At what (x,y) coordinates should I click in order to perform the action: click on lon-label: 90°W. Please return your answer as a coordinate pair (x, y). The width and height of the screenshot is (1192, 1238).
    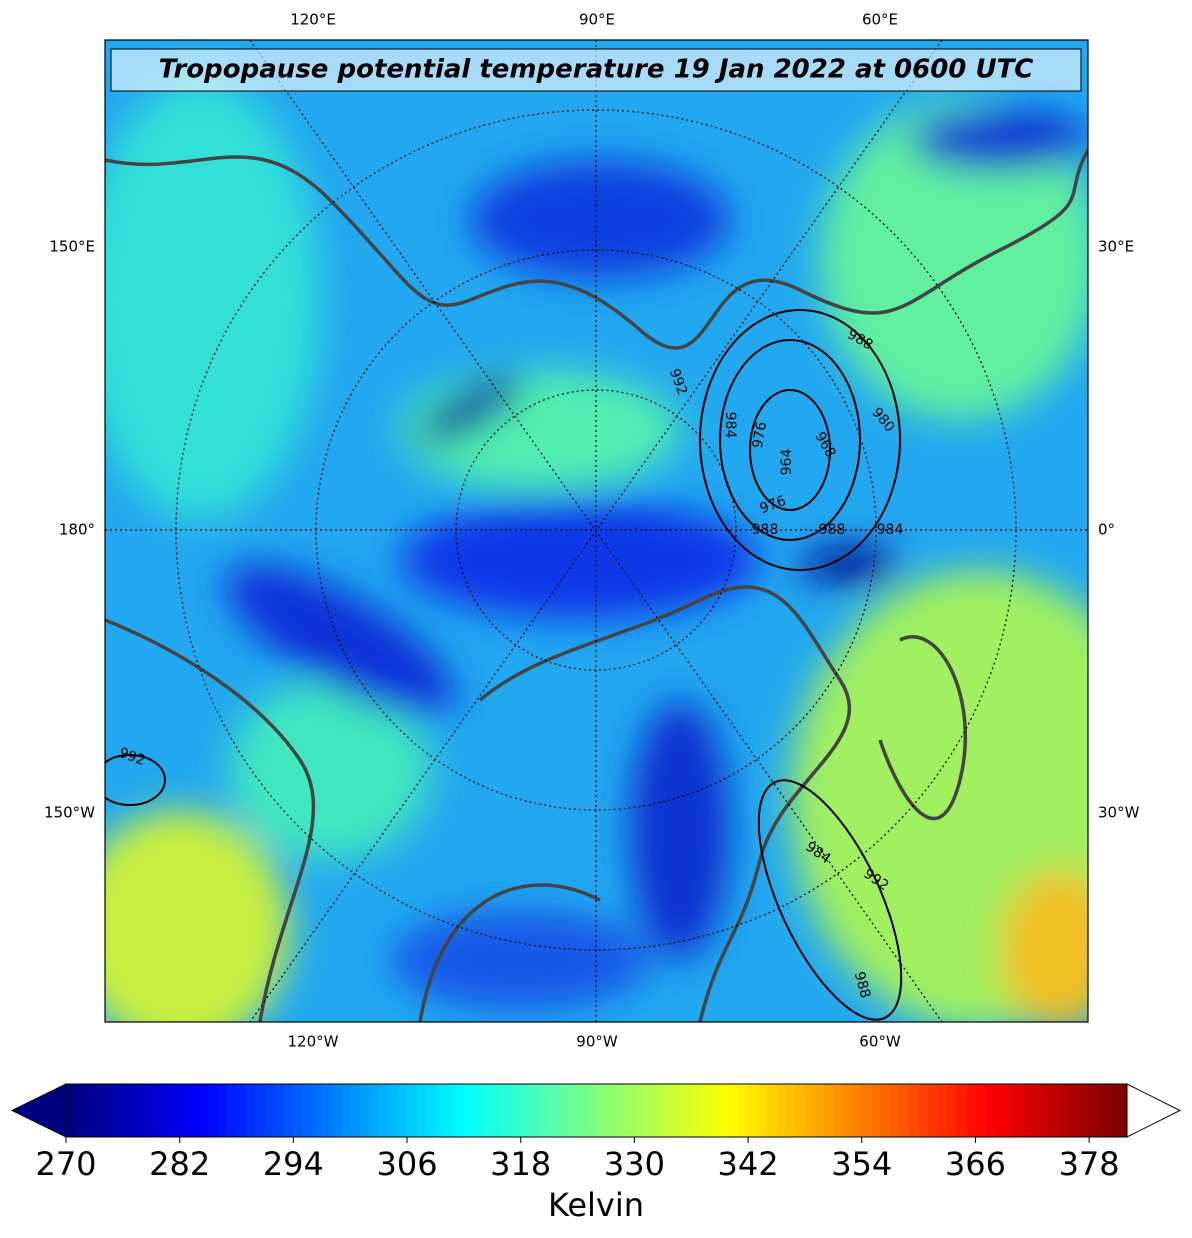
    Looking at the image, I should click on (597, 1042).